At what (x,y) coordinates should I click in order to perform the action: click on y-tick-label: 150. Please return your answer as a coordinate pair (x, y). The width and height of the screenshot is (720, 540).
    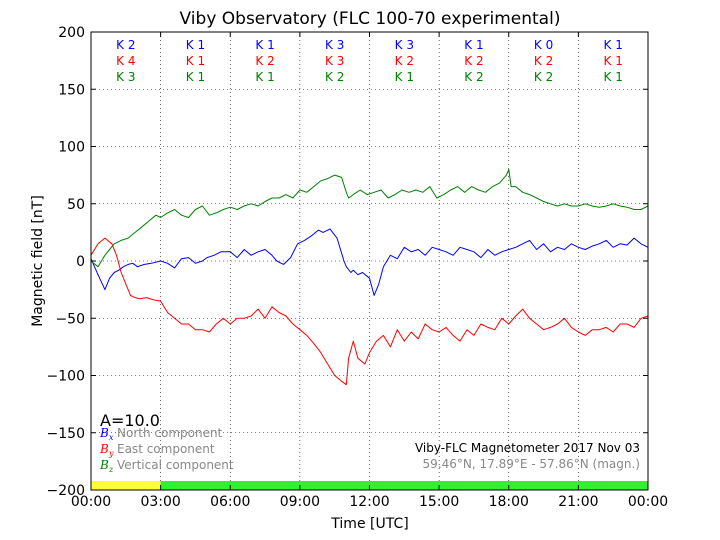
    Looking at the image, I should click on (71, 90).